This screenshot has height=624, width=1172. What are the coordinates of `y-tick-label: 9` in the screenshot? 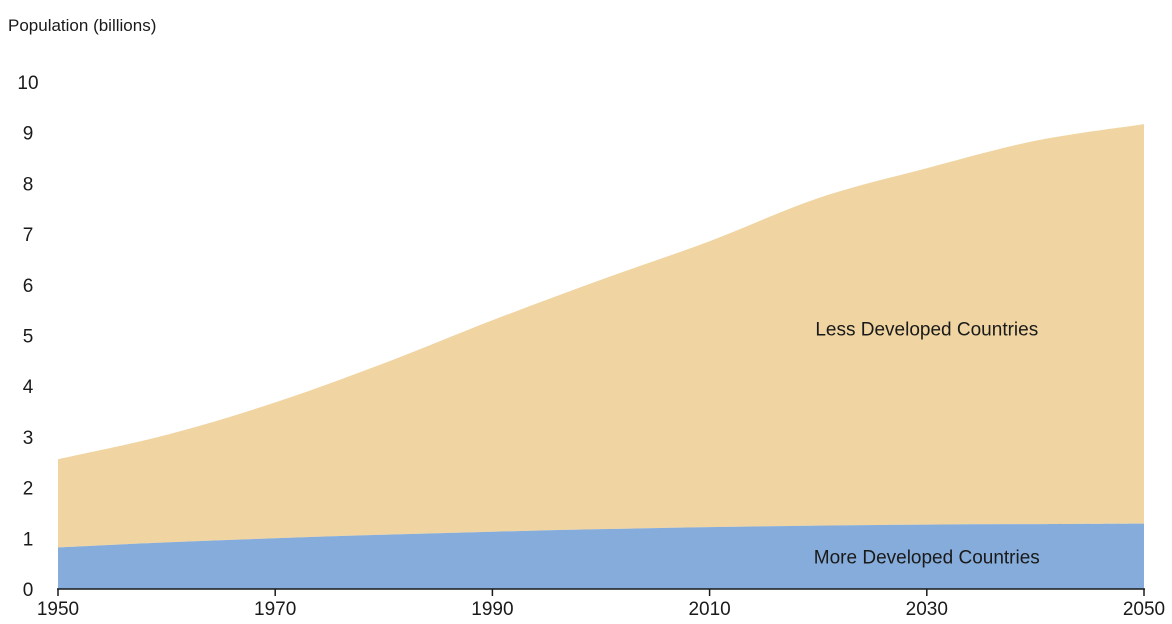 It's located at (28, 134).